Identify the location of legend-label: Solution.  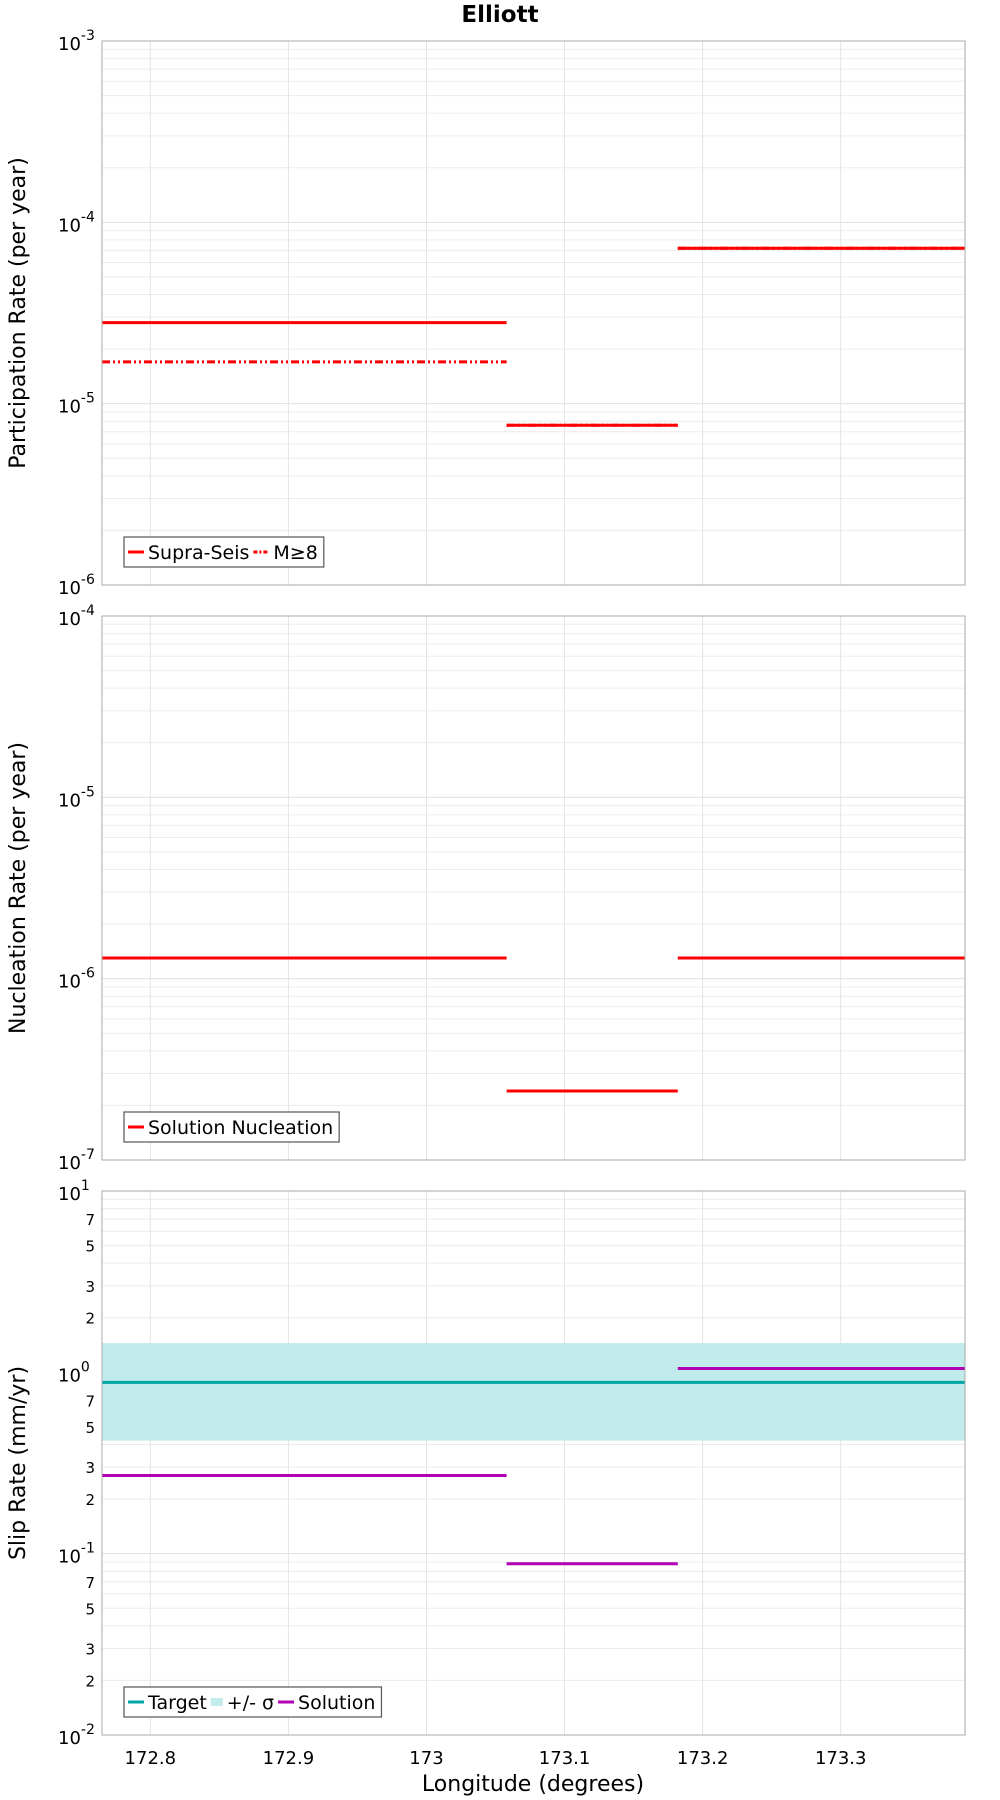
(336, 1703).